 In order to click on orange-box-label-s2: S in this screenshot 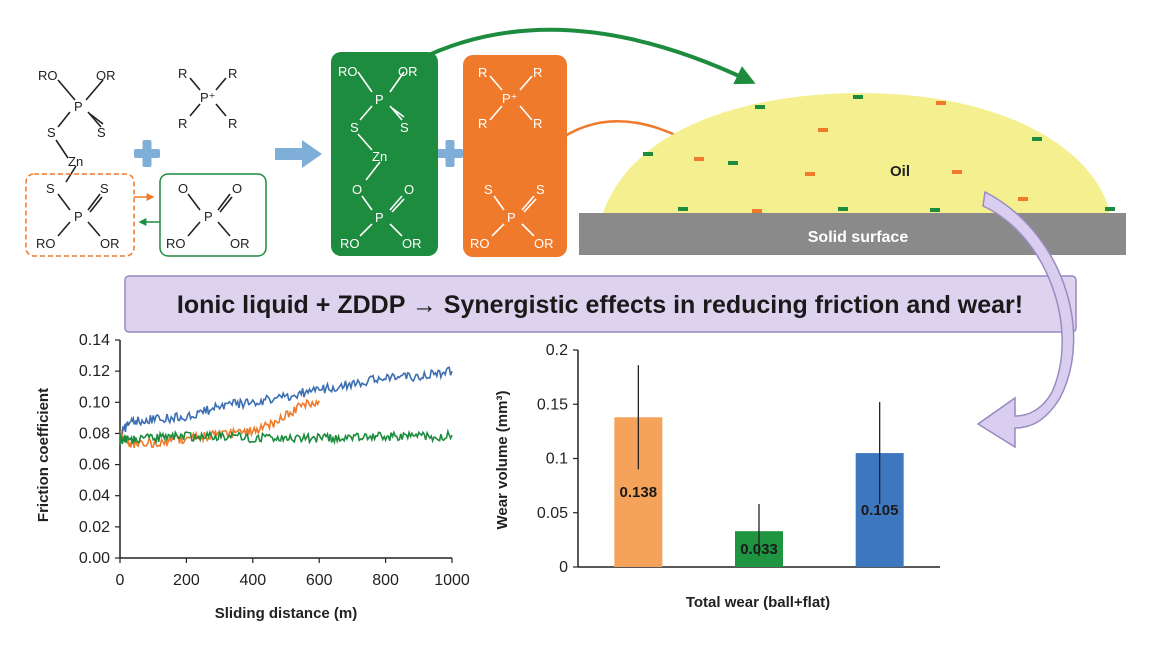, I will do `click(540, 189)`.